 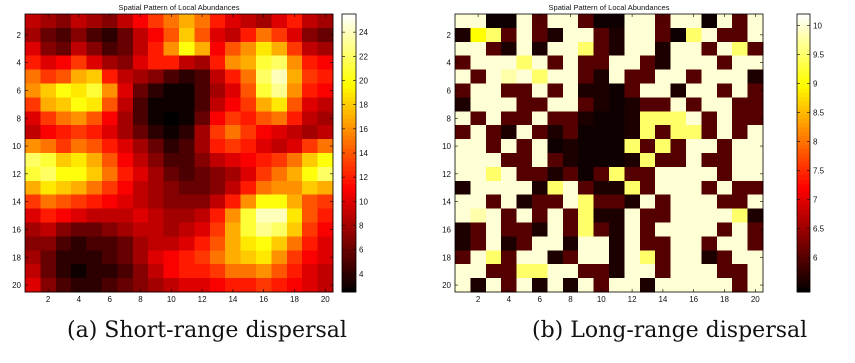 I want to click on y-tick-label: 18, so click(x=16, y=257).